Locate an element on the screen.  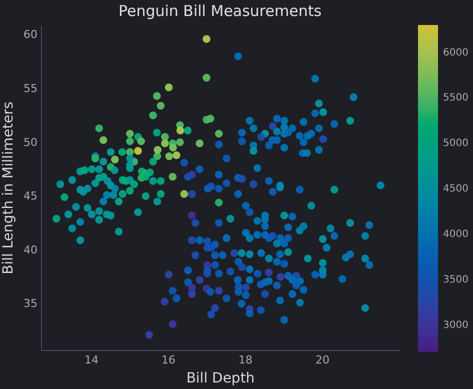
x-tick-label: 18 is located at coordinates (245, 360).